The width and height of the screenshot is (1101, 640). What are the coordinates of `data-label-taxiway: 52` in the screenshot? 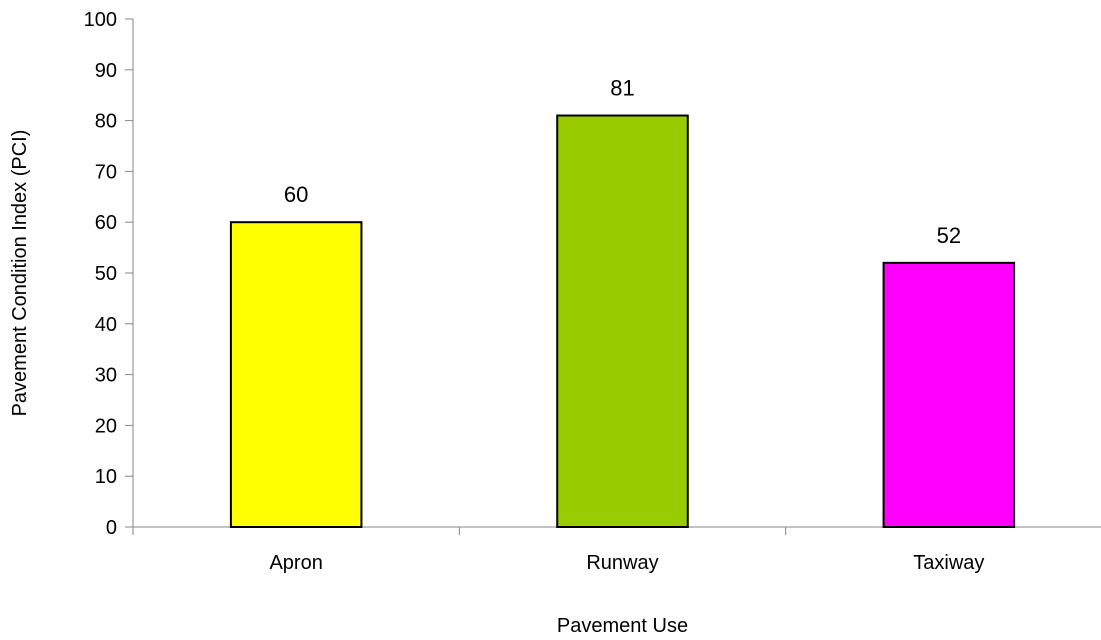 It's located at (949, 235).